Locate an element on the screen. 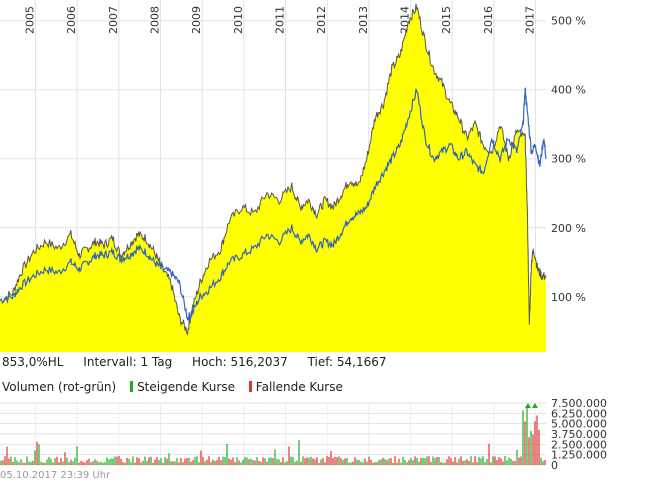  x-tick-label: 2005 is located at coordinates (29, 20).